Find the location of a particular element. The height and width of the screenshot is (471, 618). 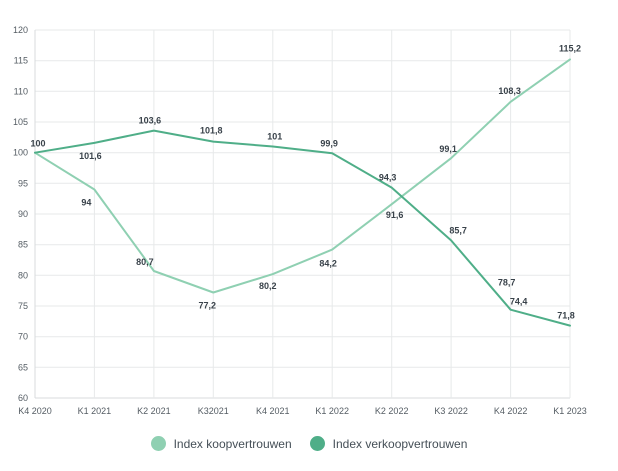

x-axis-tick-label: K4 2021 is located at coordinates (273, 411).